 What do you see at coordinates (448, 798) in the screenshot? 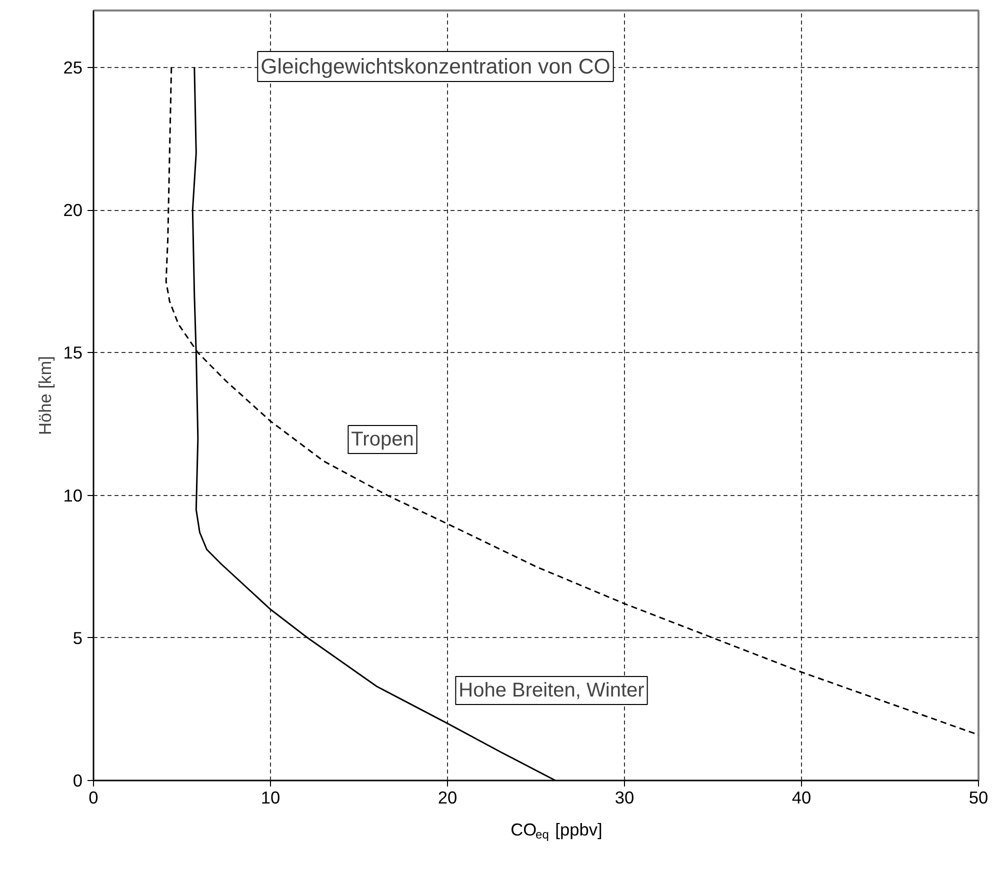
I see `x-tick-label: 20` at bounding box center [448, 798].